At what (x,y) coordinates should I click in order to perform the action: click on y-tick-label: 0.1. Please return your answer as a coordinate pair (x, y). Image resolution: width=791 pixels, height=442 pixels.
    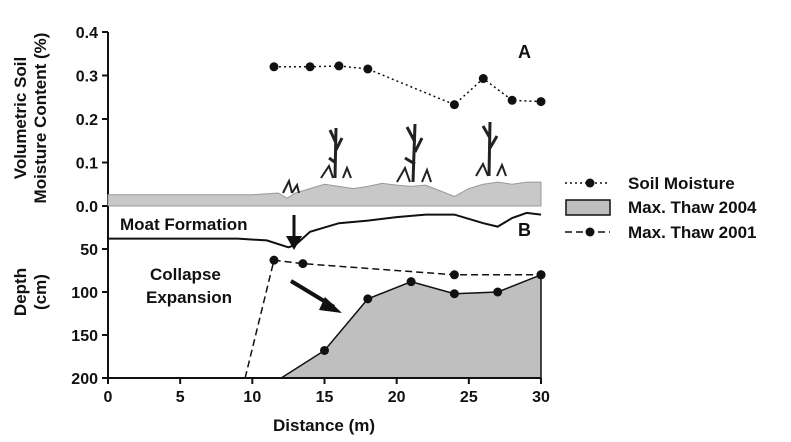
    Looking at the image, I should click on (87, 164).